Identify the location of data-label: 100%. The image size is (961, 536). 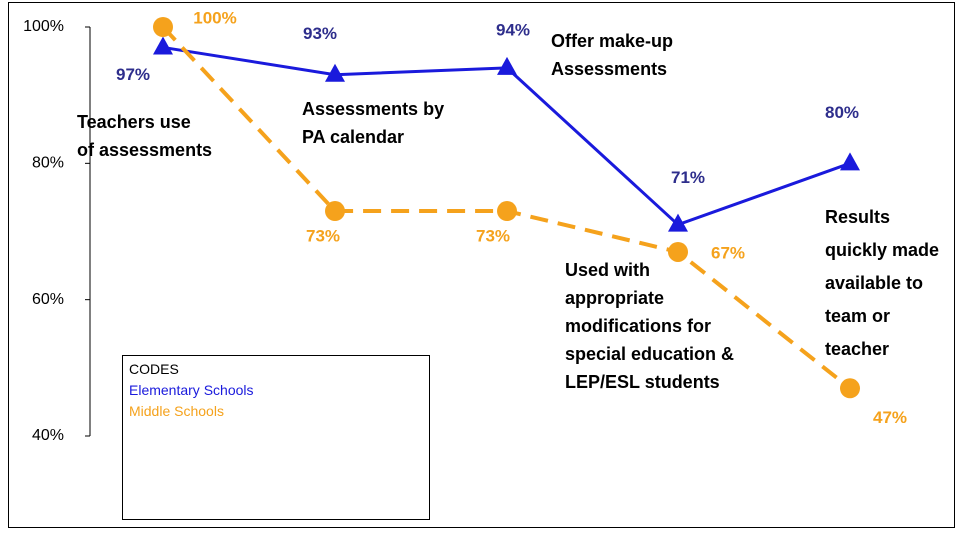
(214, 17).